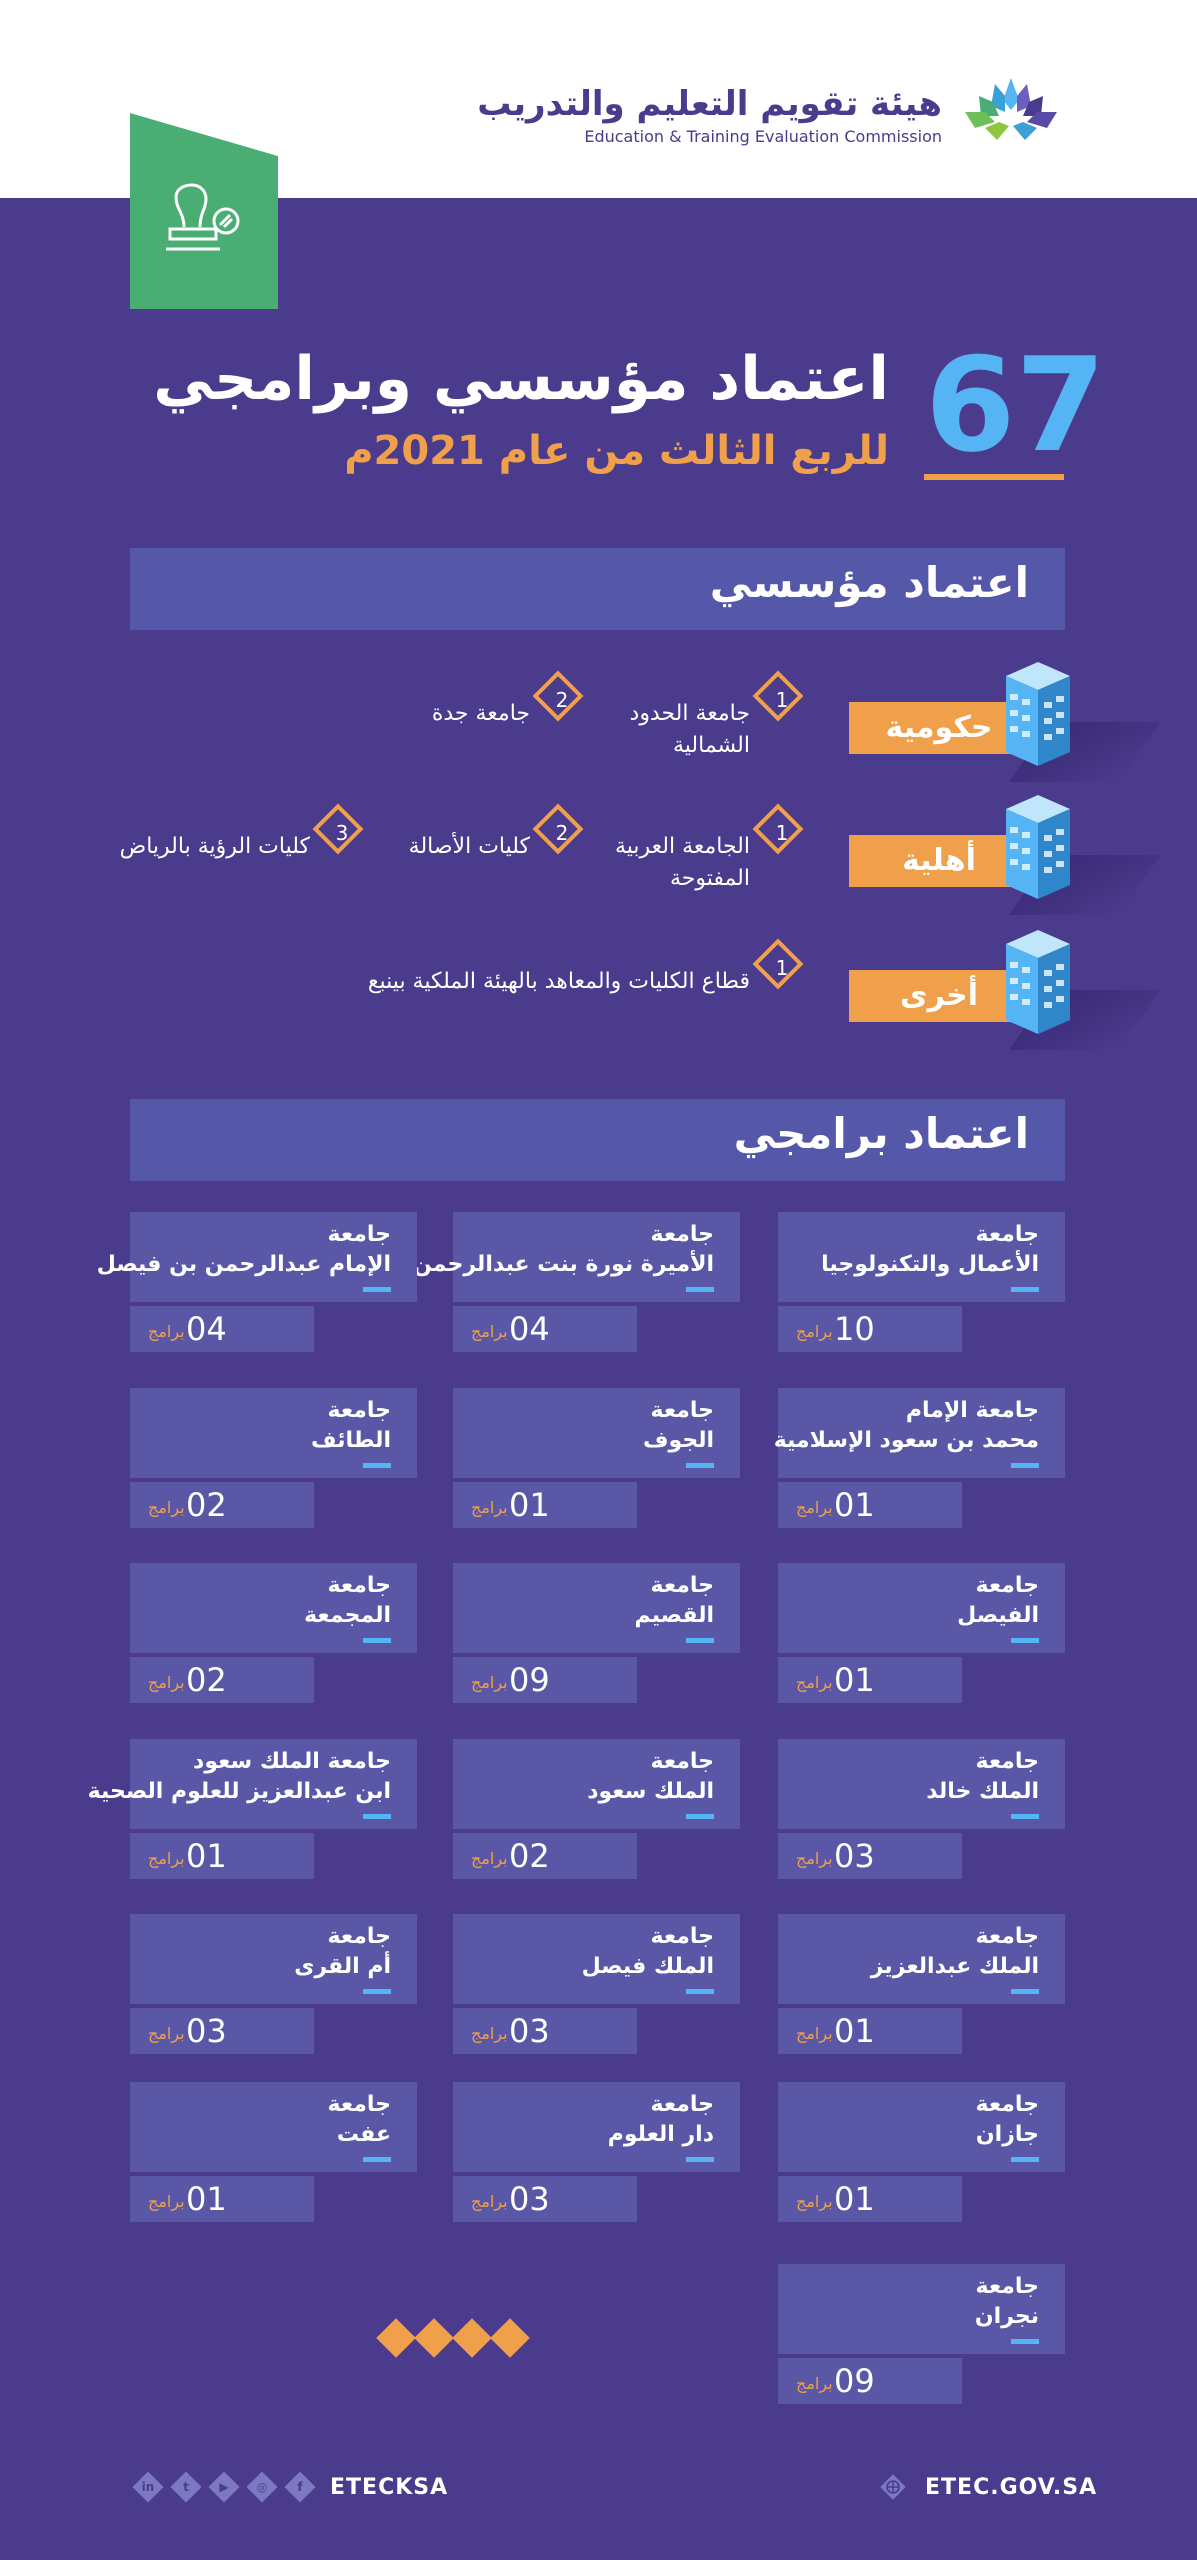  Describe the element at coordinates (562, 700) in the screenshot. I see `rank-number: 2` at that location.